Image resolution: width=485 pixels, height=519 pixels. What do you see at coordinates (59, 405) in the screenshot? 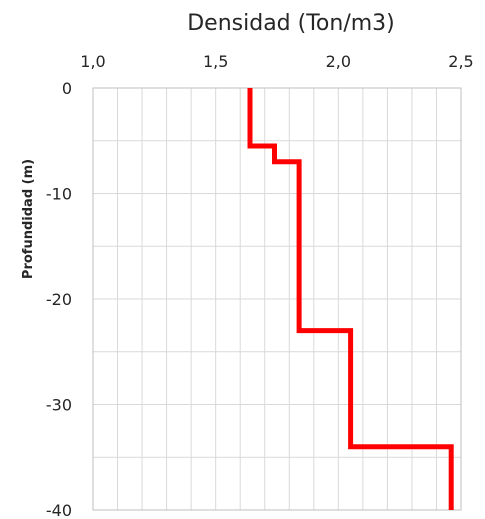
I see `y-tick-label: -30` at bounding box center [59, 405].